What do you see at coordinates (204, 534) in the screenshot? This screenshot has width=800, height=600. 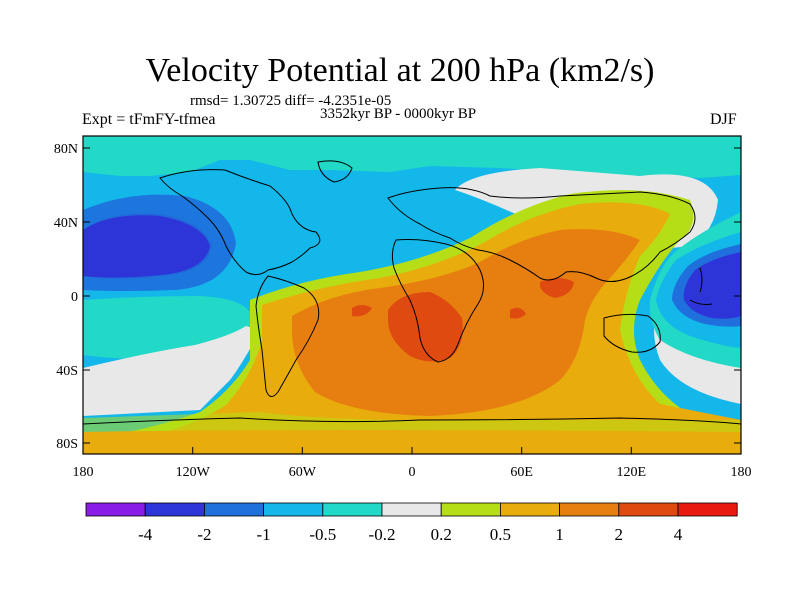 I see `colorbar-label-1: -2` at bounding box center [204, 534].